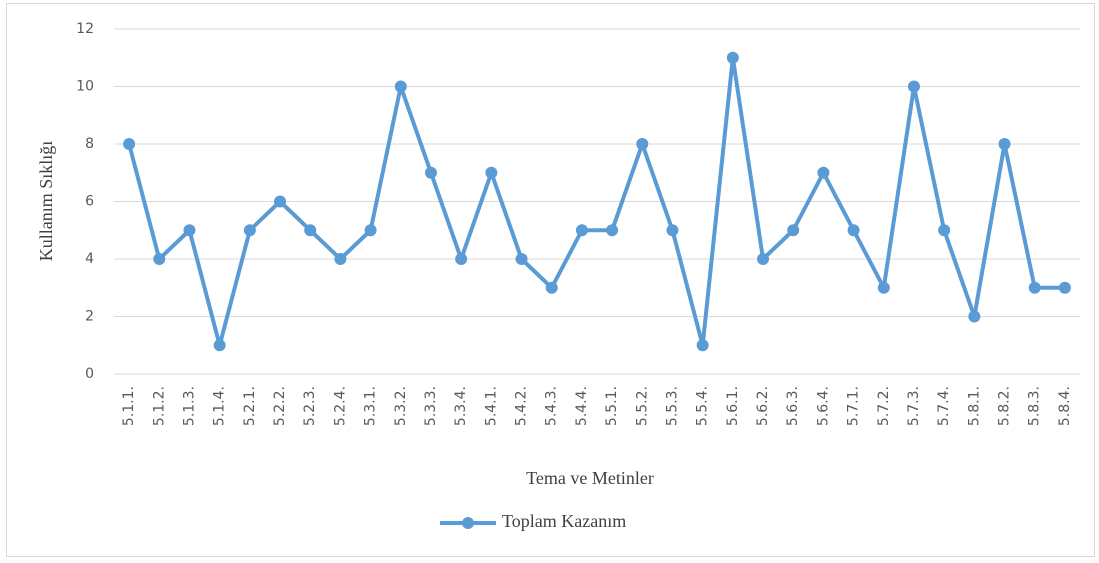 The image size is (1099, 563). I want to click on x-tick-label: 5.6.2., so click(763, 406).